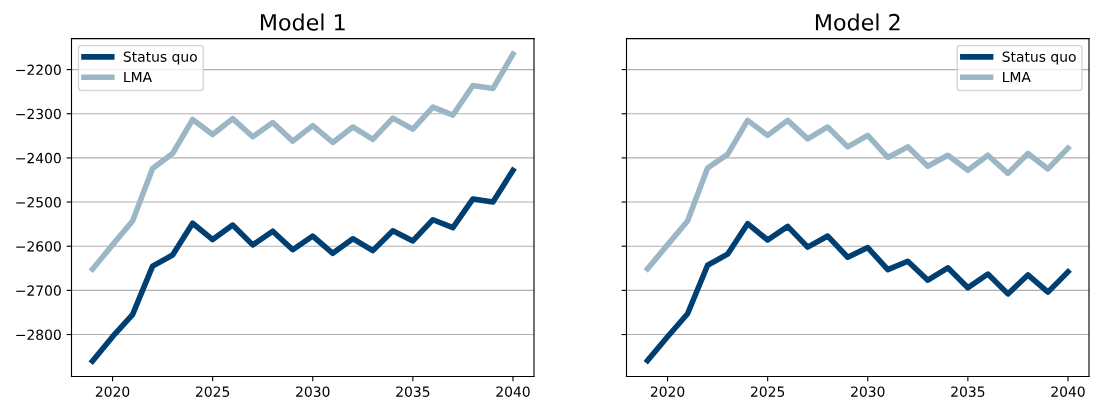  What do you see at coordinates (38, 290) in the screenshot?
I see `y-tick-label: −2700` at bounding box center [38, 290].